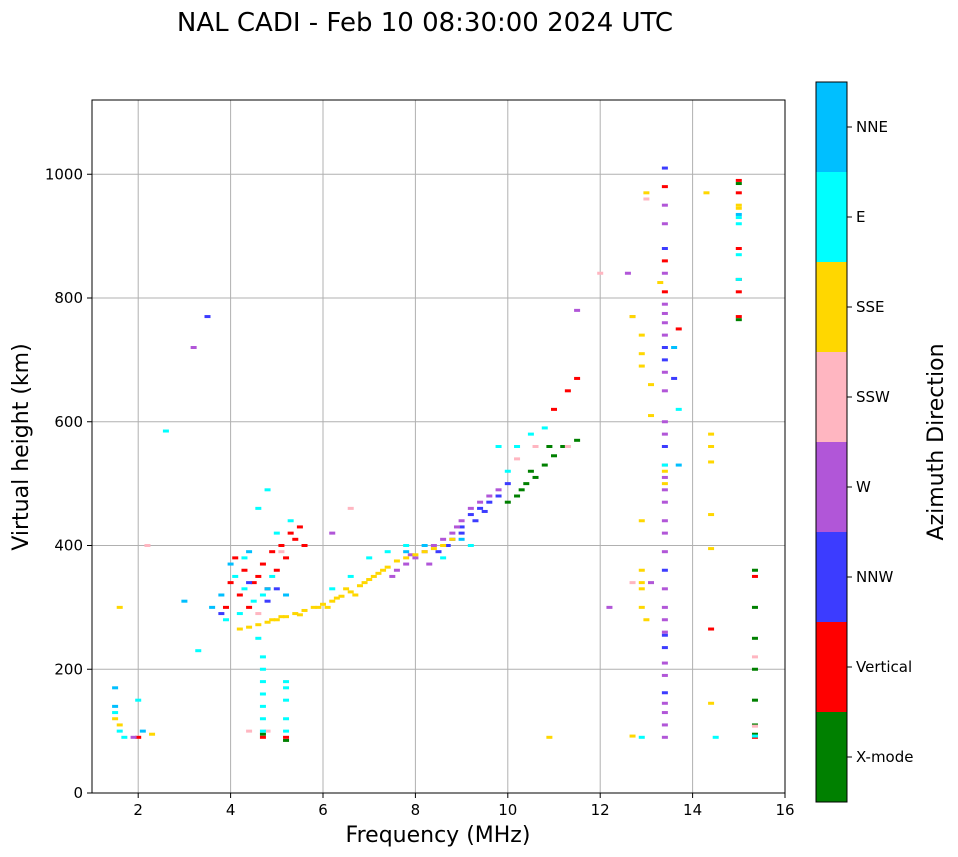 This screenshot has height=857, width=958. I want to click on chart-title: NAL CADI - Feb 10 08:30:00 2024 UTC, so click(425, 23).